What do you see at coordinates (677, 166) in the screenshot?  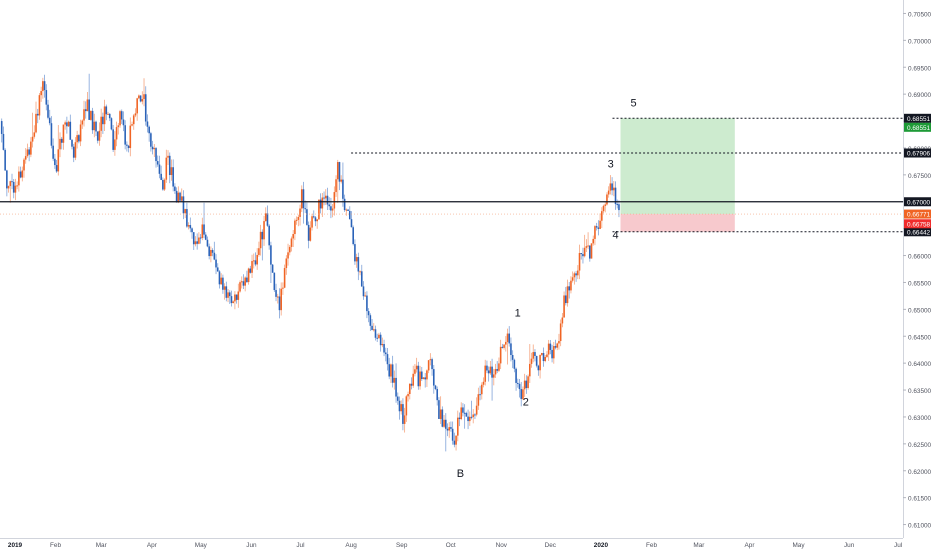 I see `target-zone` at bounding box center [677, 166].